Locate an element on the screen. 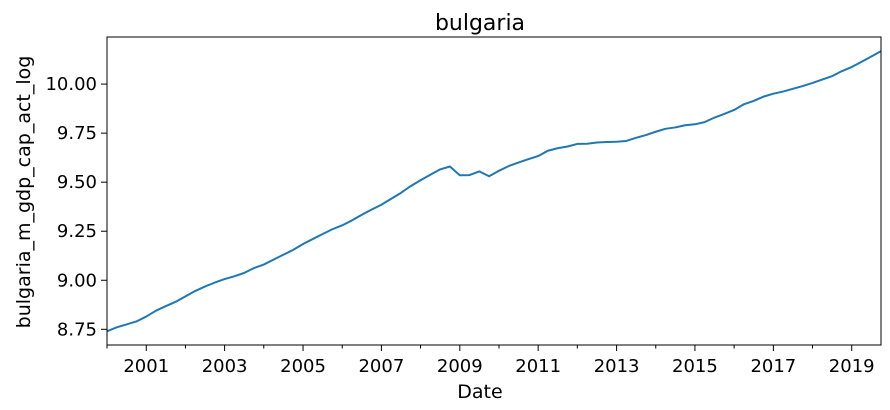  x-axis: 2001 2003 2005 2007 2009 2011 2013 2015 2017 2019 is located at coordinates (490, 361).